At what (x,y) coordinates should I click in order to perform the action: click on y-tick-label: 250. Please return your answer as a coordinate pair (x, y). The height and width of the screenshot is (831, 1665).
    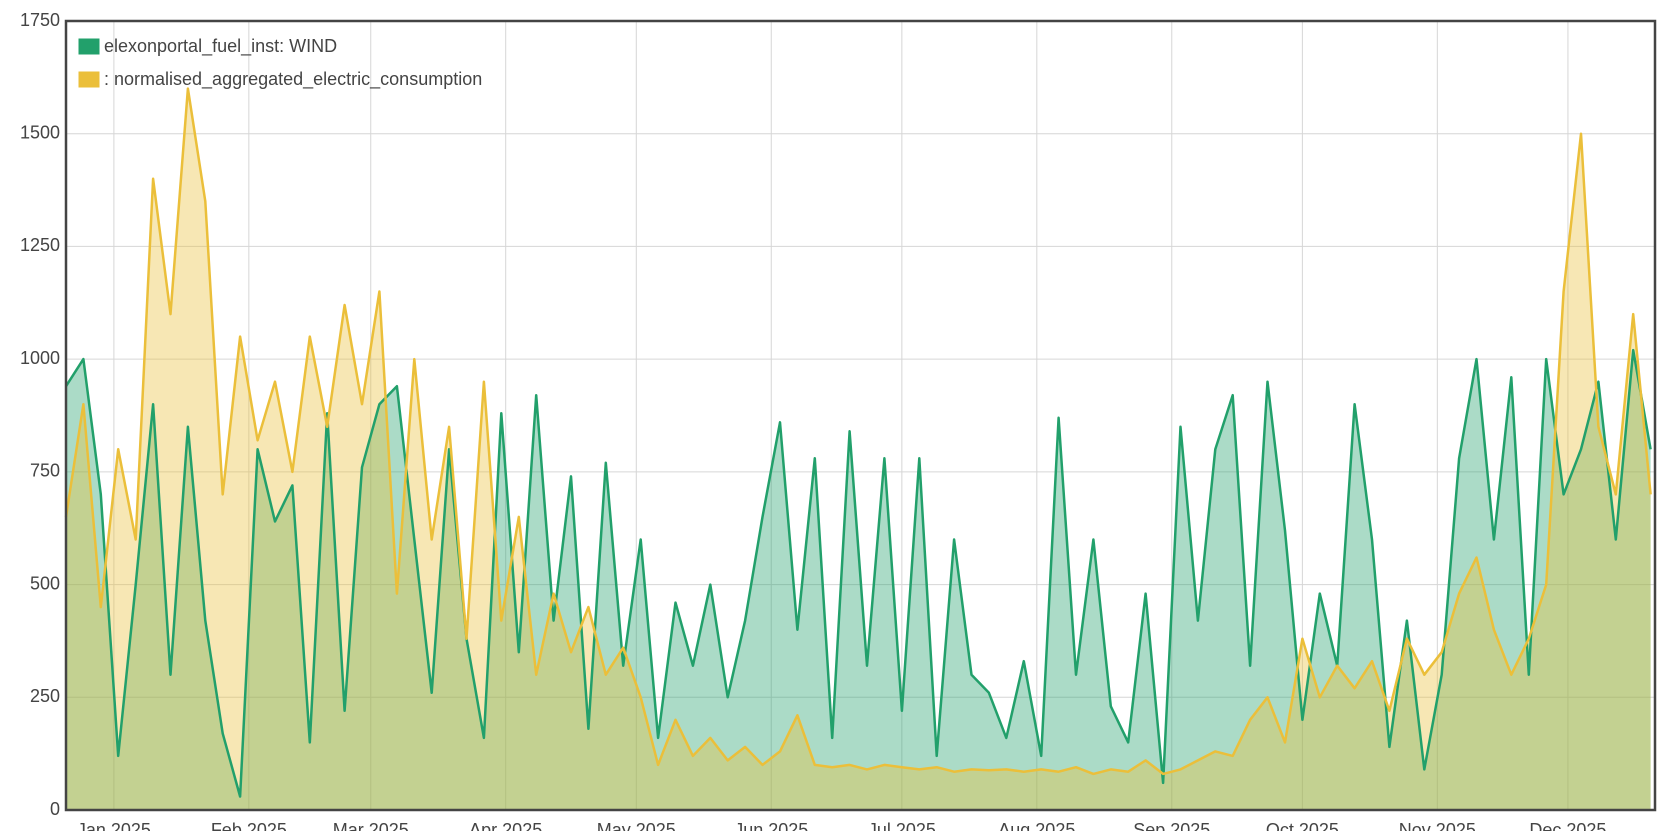
    Looking at the image, I should click on (45, 696).